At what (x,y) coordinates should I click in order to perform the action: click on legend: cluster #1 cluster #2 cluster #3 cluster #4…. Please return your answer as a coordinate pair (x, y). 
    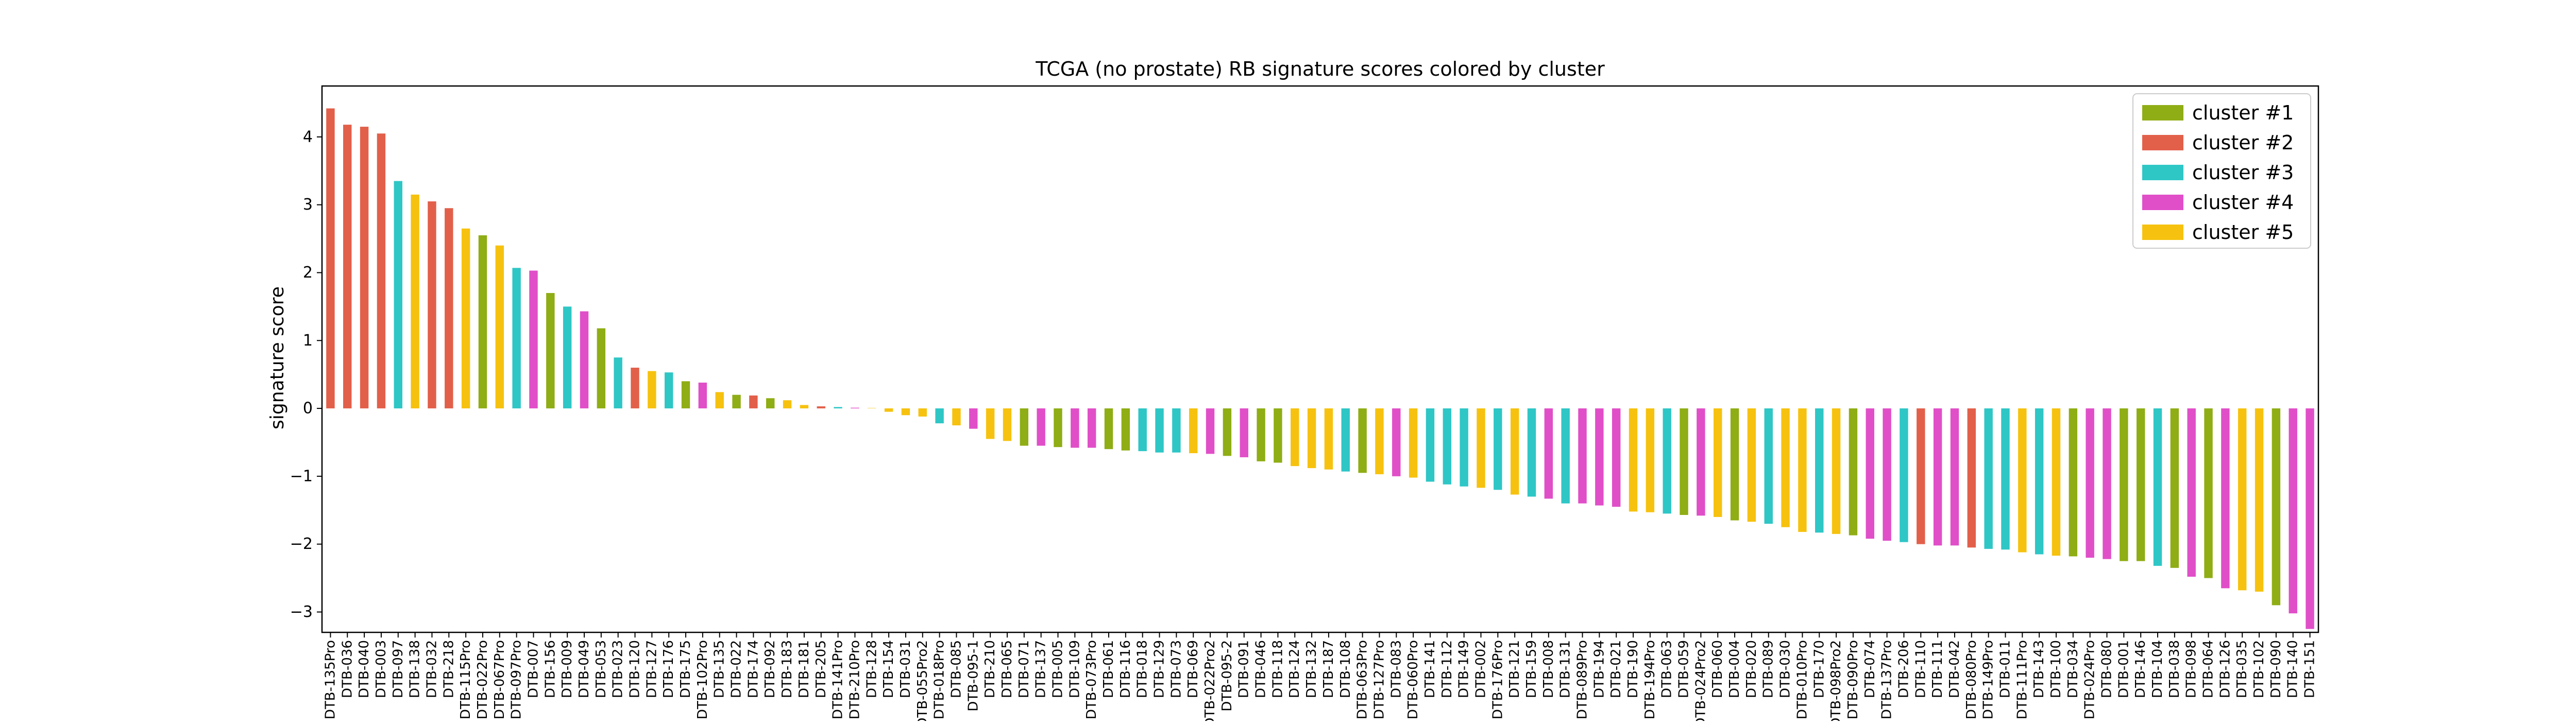
    Looking at the image, I should click on (2221, 171).